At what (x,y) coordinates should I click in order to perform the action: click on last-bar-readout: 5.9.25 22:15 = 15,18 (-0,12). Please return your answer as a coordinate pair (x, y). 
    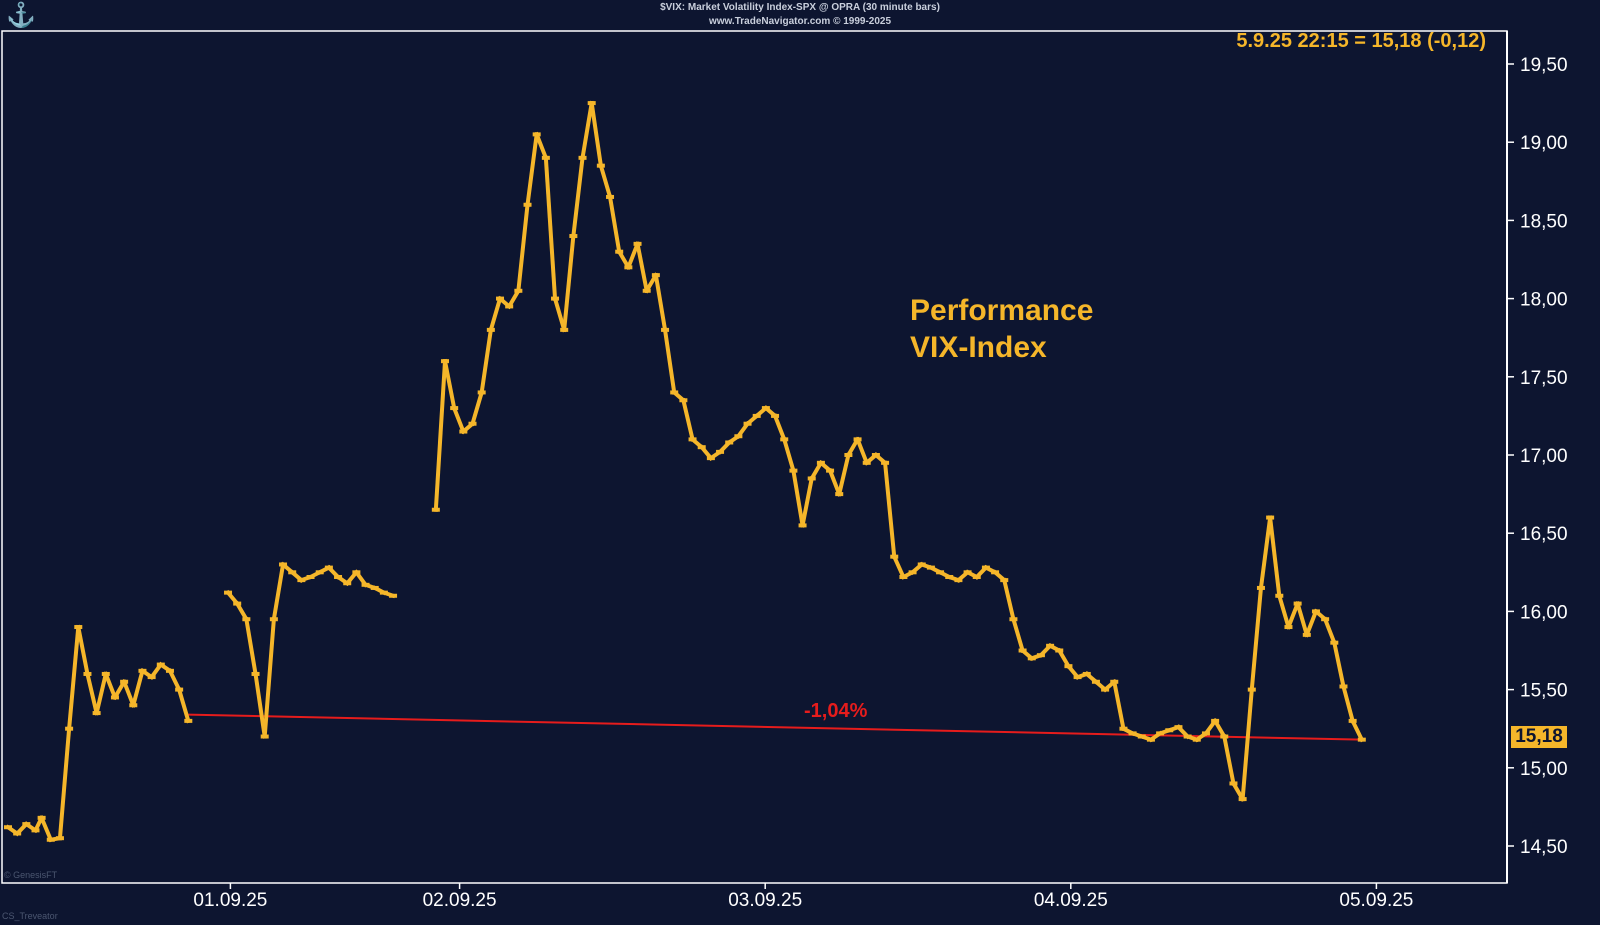
    Looking at the image, I should click on (1361, 41).